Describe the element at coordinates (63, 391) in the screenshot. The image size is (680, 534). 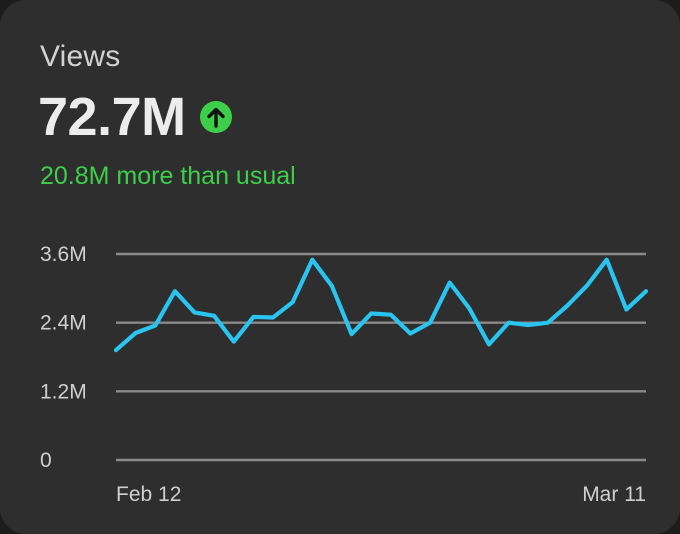
I see `y-tick-label: 1.2M` at that location.